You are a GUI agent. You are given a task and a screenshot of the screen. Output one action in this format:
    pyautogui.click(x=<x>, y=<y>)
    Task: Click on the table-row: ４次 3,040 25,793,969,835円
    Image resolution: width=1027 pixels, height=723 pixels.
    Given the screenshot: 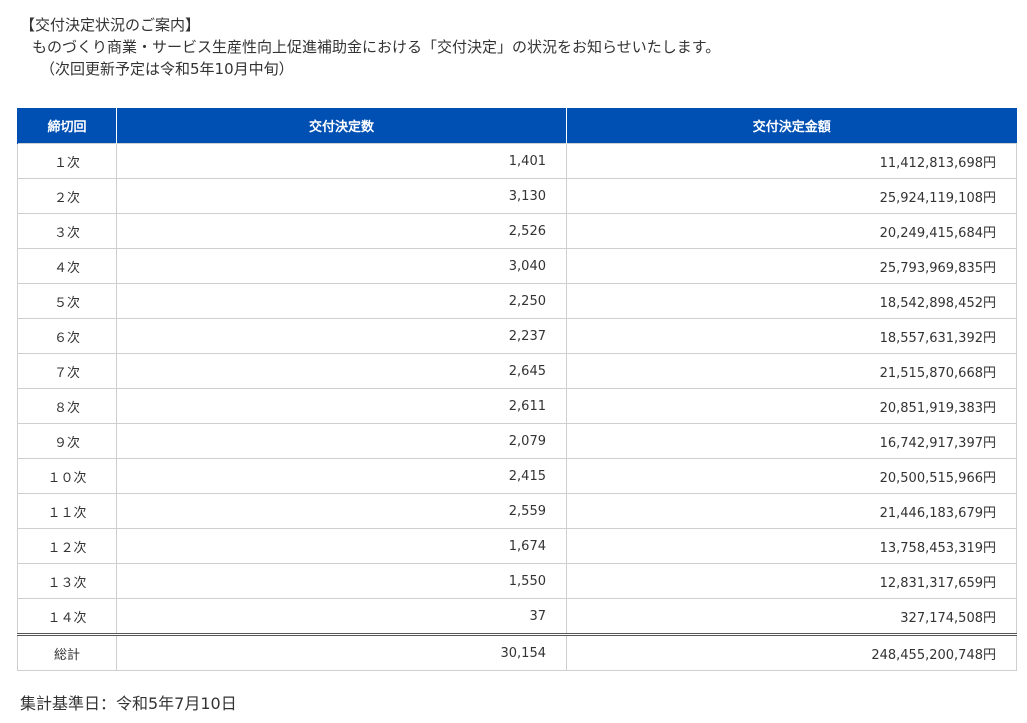 What is the action you would take?
    pyautogui.click(x=517, y=266)
    